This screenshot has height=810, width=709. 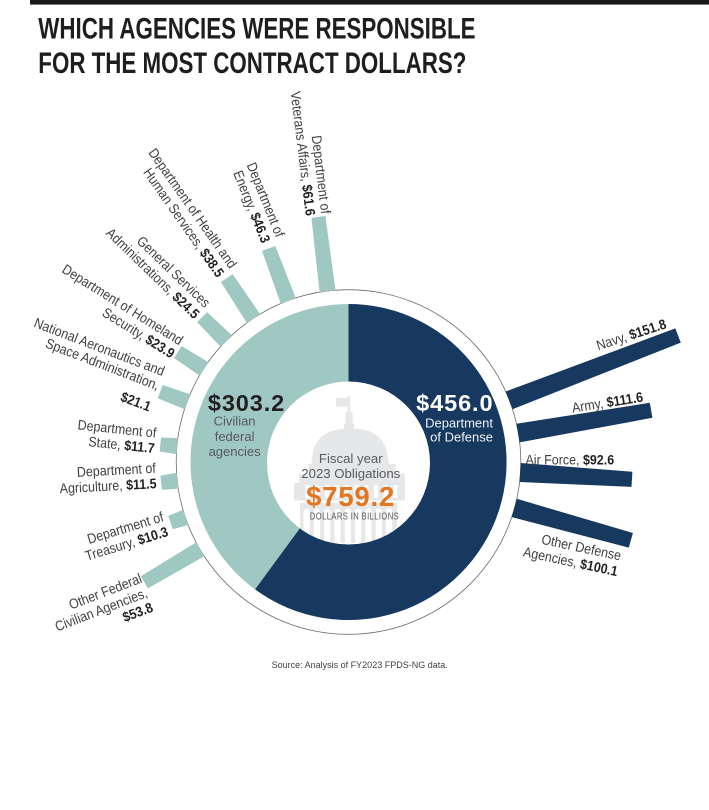 What do you see at coordinates (350, 496) in the screenshot?
I see `svg-text: $759.2` at bounding box center [350, 496].